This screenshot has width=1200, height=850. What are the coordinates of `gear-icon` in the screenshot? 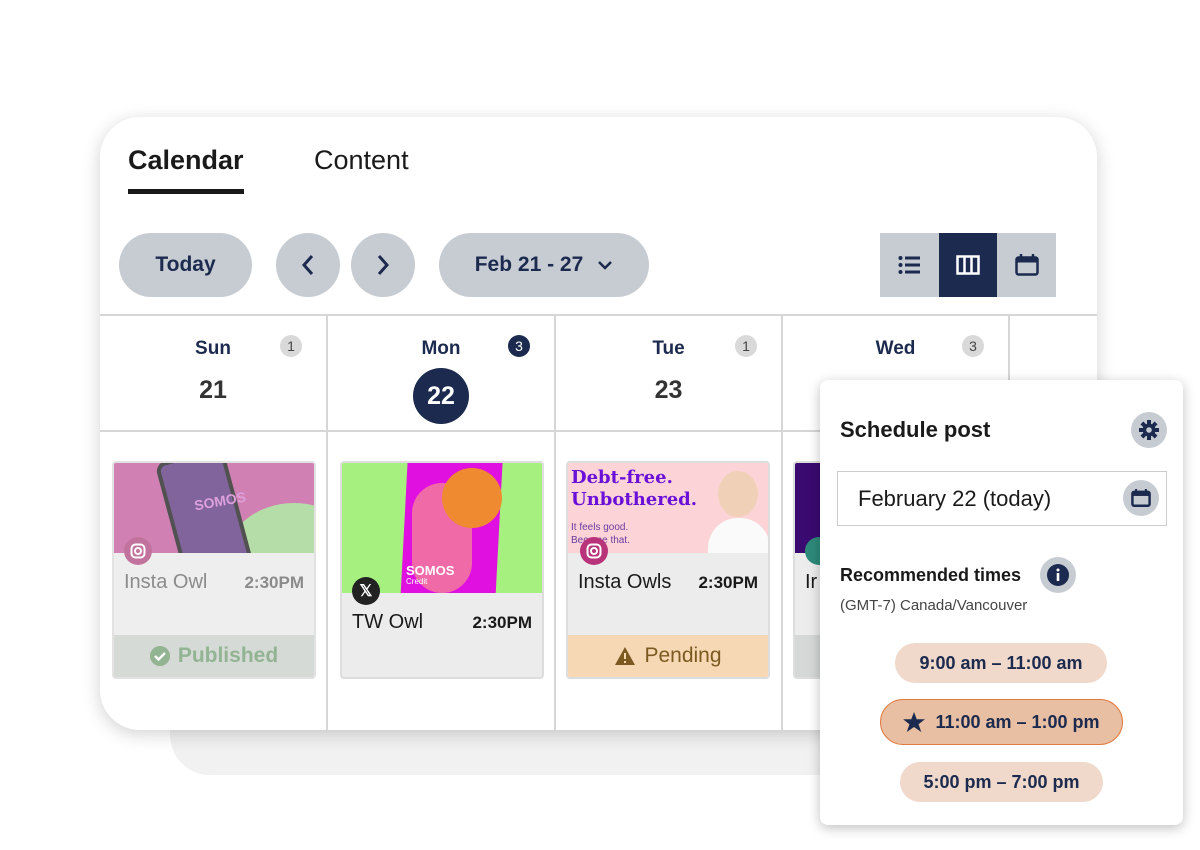 It's located at (1149, 430).